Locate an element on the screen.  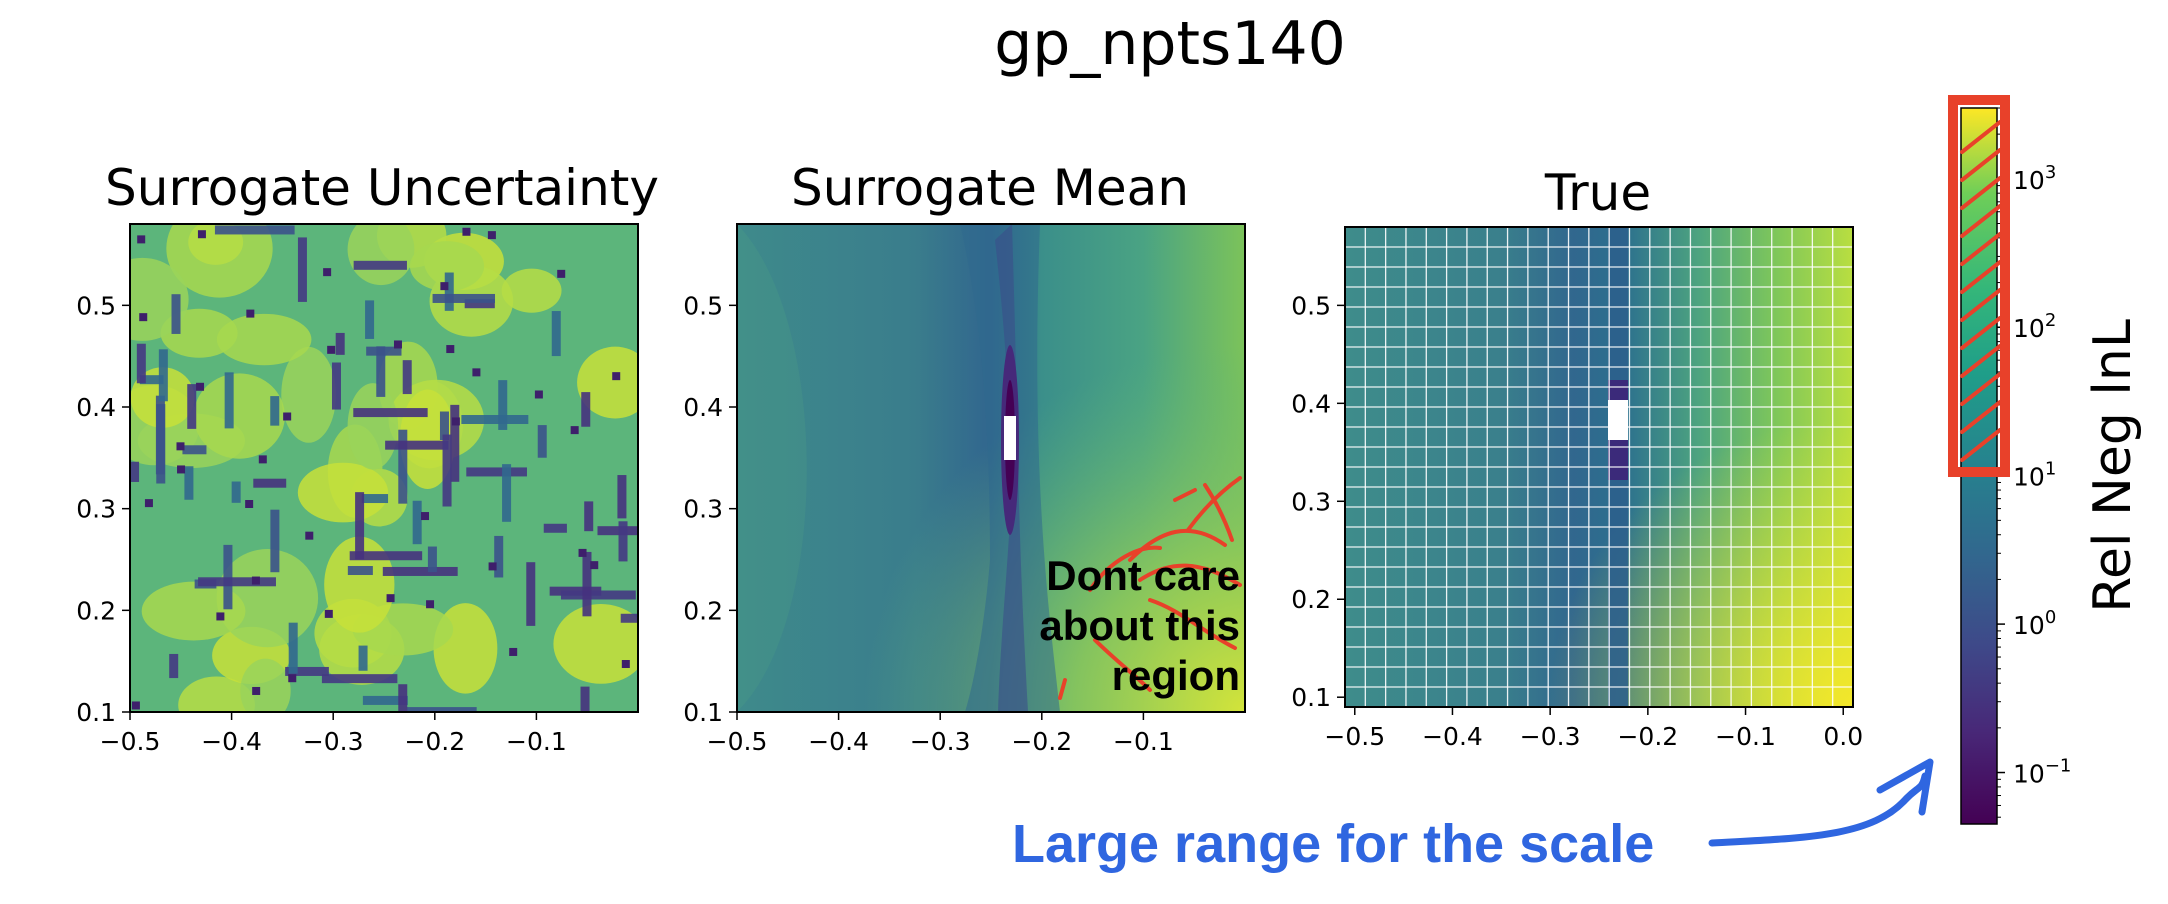
colorbar-frame is located at coordinates (1979, 466).